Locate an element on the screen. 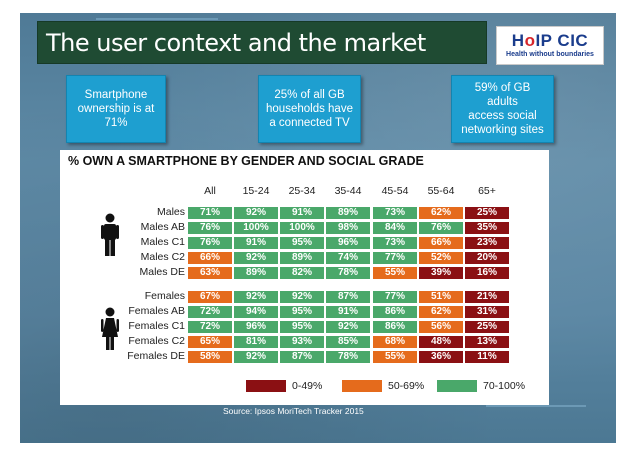 The width and height of the screenshot is (638, 451). row-label: Males is located at coordinates (170, 212).